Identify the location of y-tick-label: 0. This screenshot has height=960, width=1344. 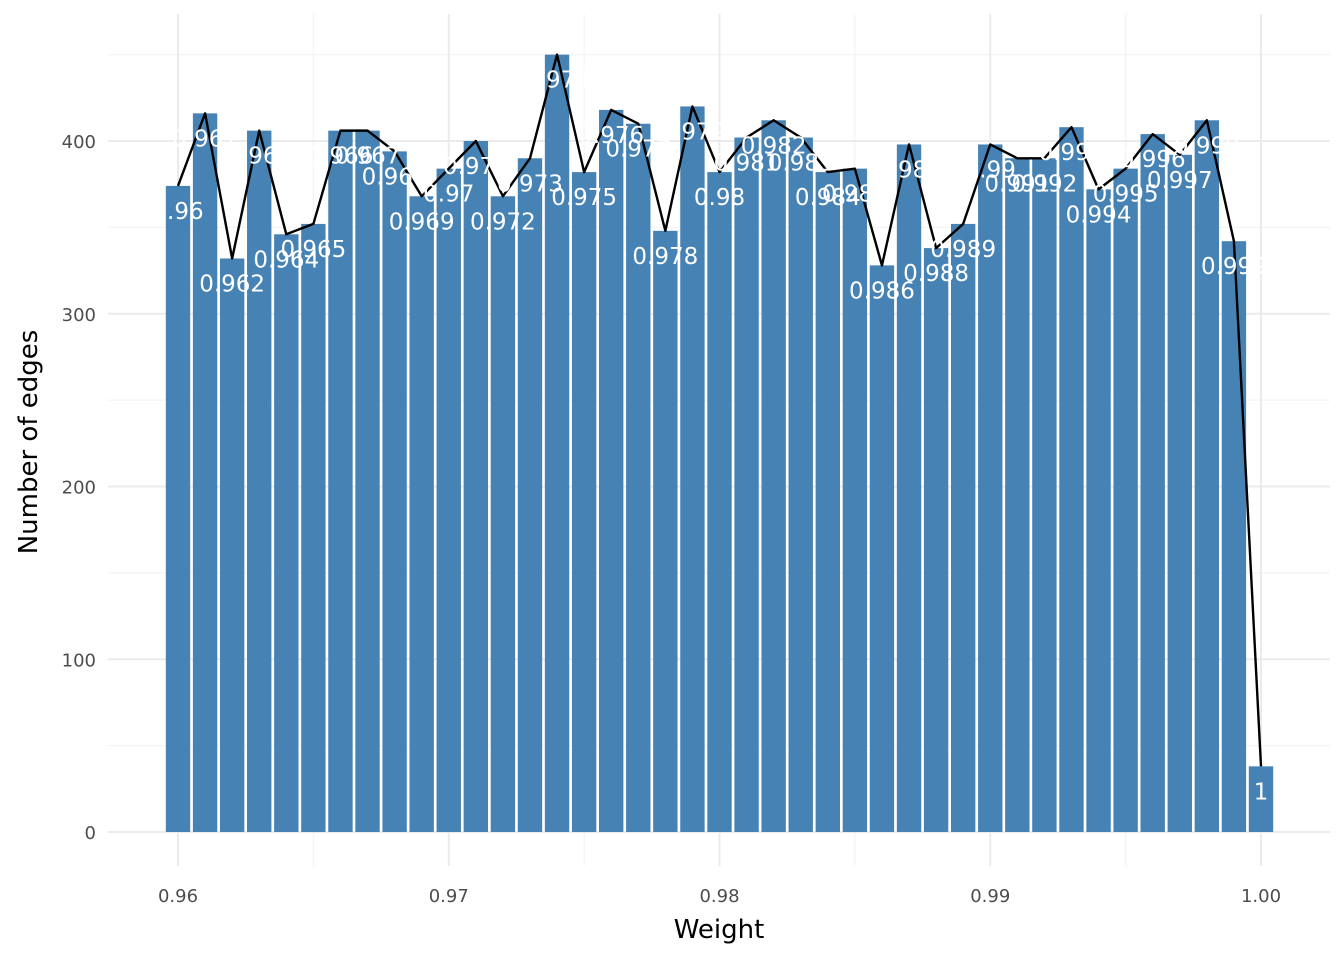
(90, 833).